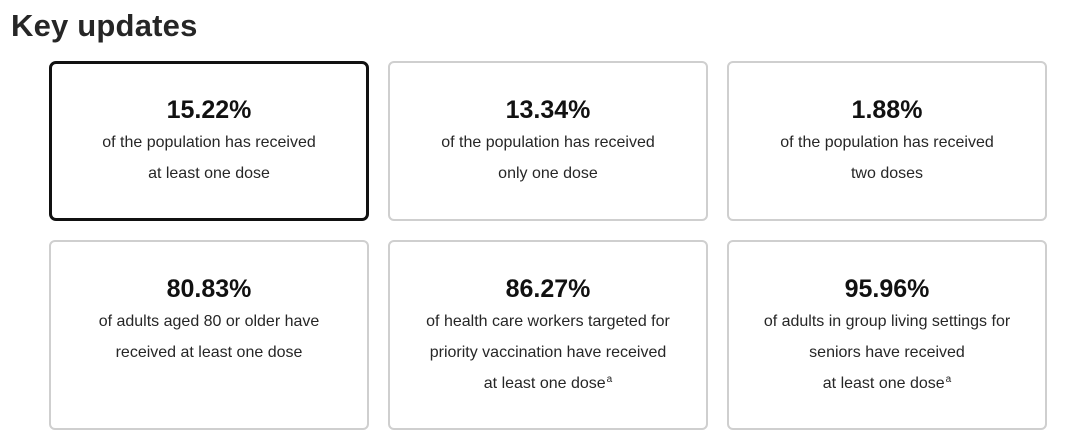 The image size is (1080, 444). Describe the element at coordinates (209, 321) in the screenshot. I see `stat-description-line: of adults aged 80 or older have` at that location.